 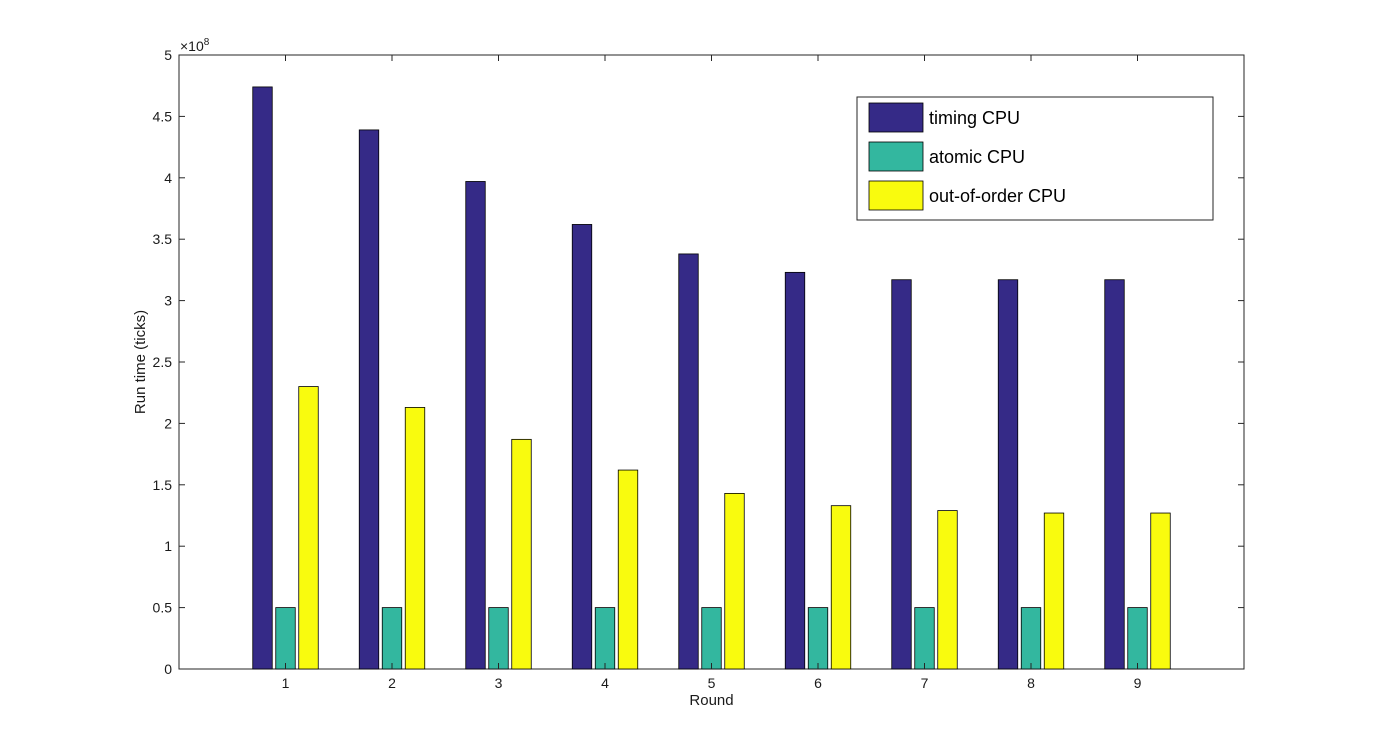 What do you see at coordinates (997, 196) in the screenshot?
I see `legend-label-out-of-order-cpu: out-of-order CPU` at bounding box center [997, 196].